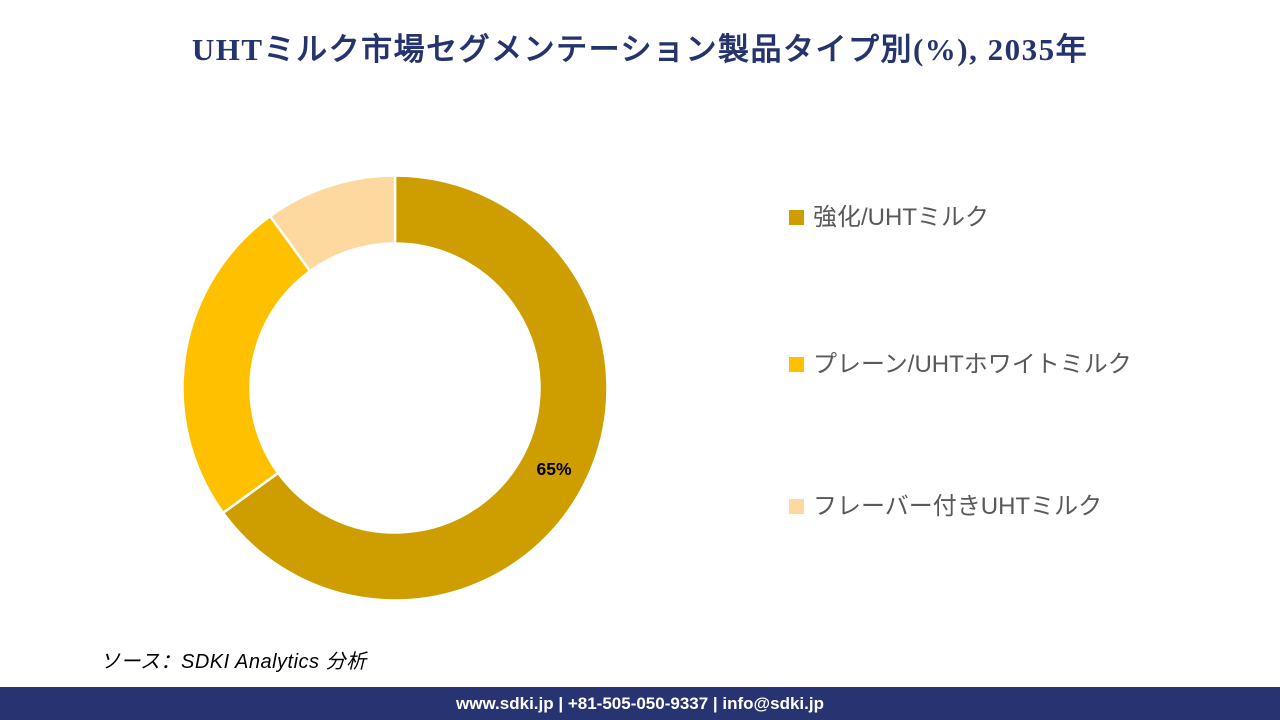 This screenshot has height=720, width=1280. Describe the element at coordinates (796, 217) in the screenshot. I see `legend-swatch-fortified` at that location.